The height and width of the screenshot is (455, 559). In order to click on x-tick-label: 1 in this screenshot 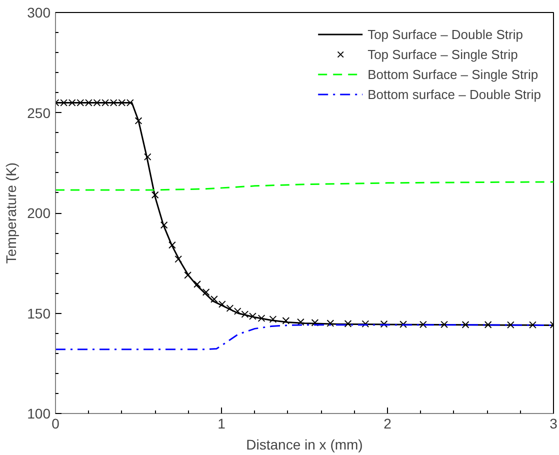, I will do `click(222, 424)`.